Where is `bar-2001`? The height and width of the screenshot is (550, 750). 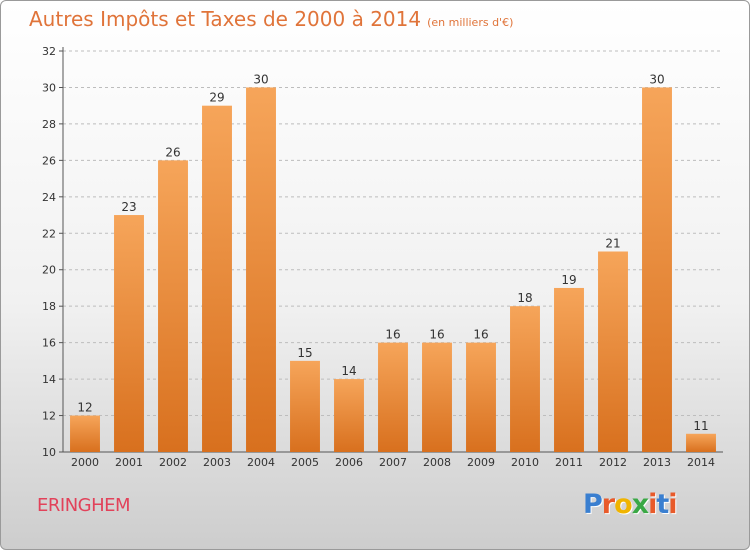
bar-2001 is located at coordinates (129, 333).